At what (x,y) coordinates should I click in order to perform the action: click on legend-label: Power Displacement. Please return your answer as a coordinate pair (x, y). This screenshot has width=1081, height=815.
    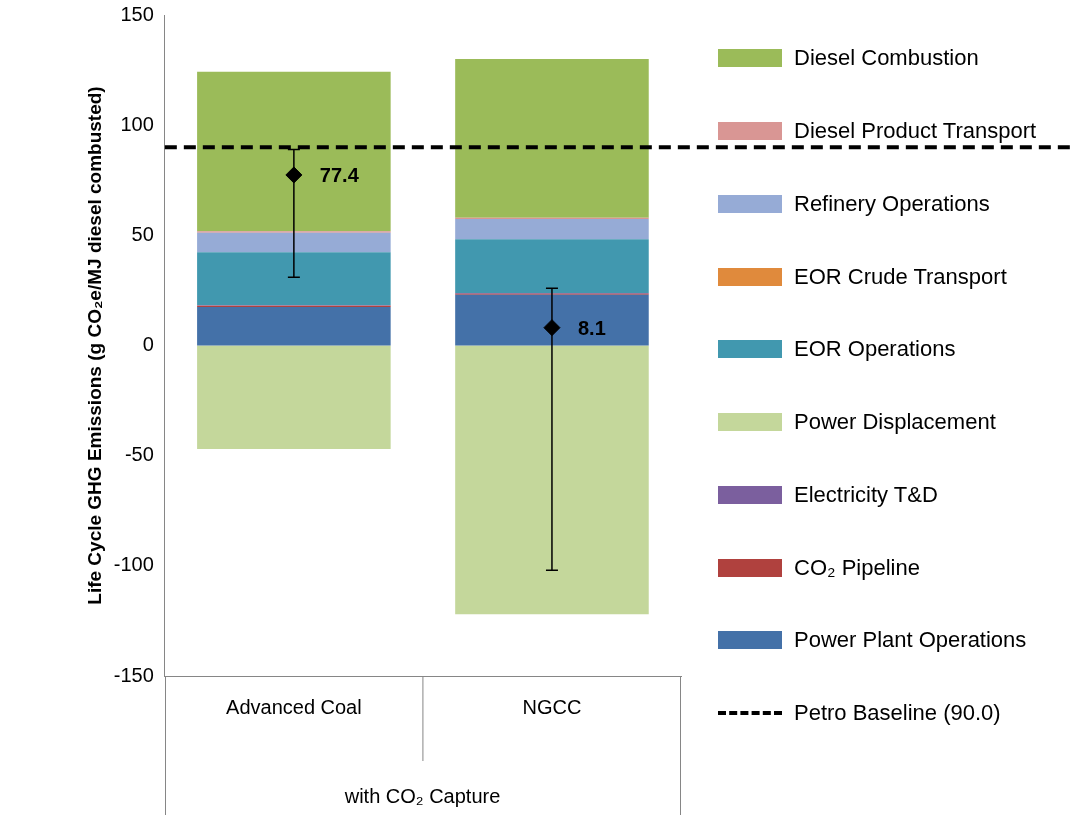
    Looking at the image, I should click on (895, 422).